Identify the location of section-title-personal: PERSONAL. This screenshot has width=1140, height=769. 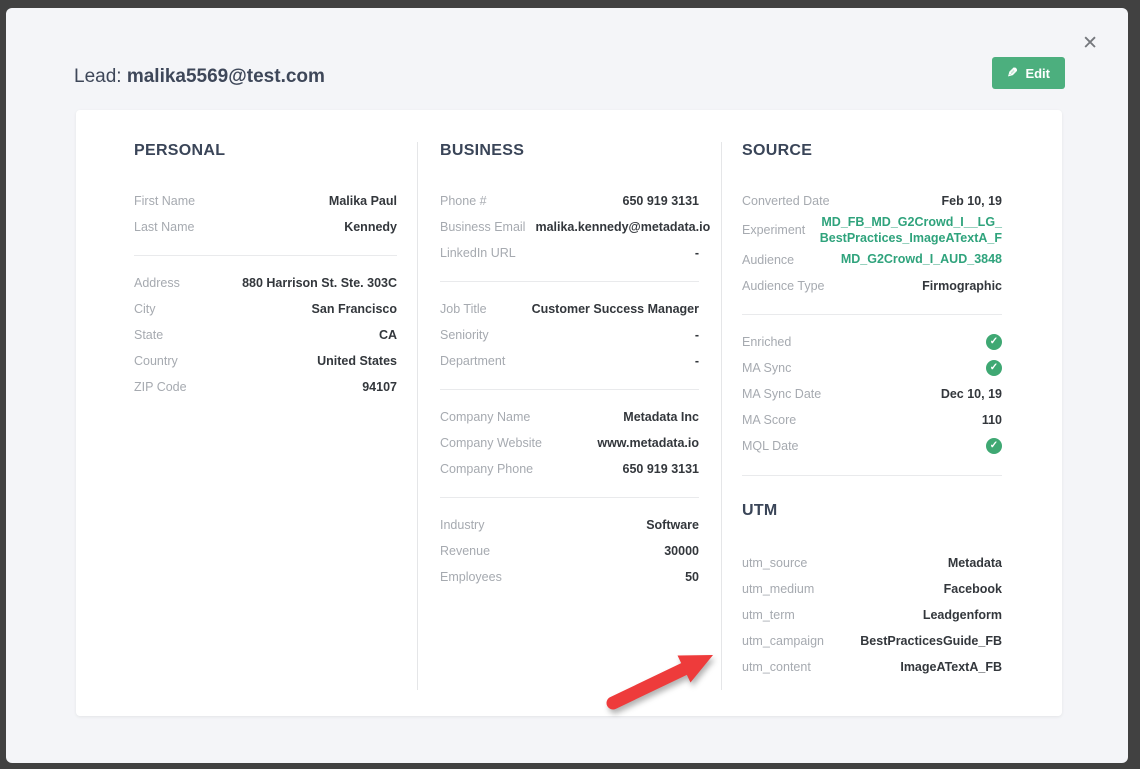
(180, 150).